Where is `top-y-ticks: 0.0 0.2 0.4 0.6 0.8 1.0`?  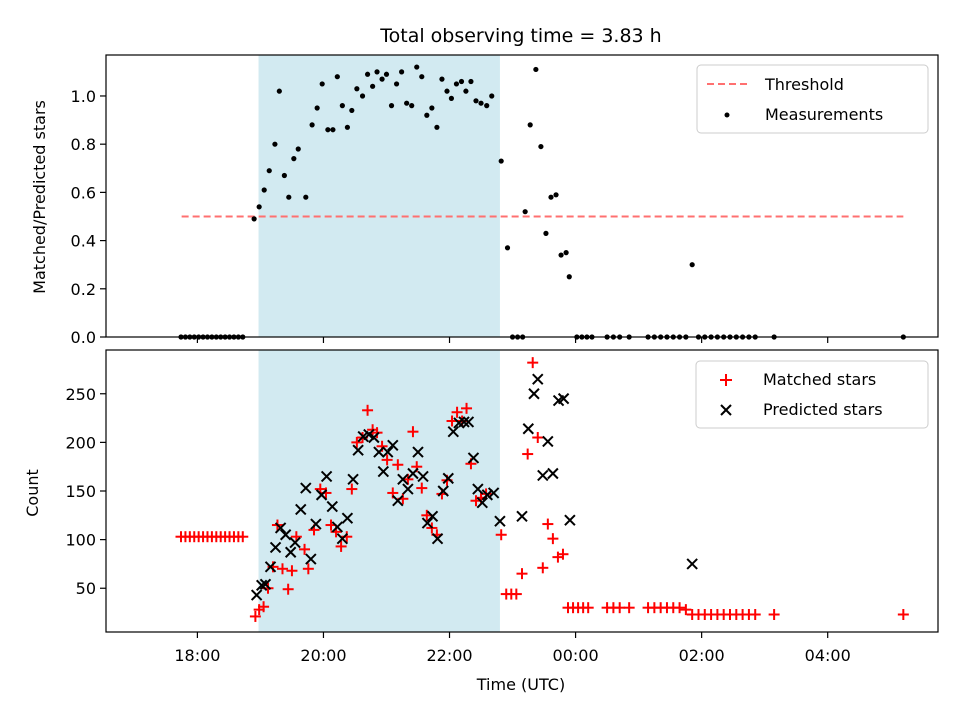
top-y-ticks: 0.0 0.2 0.4 0.6 0.8 1.0 is located at coordinates (88, 217).